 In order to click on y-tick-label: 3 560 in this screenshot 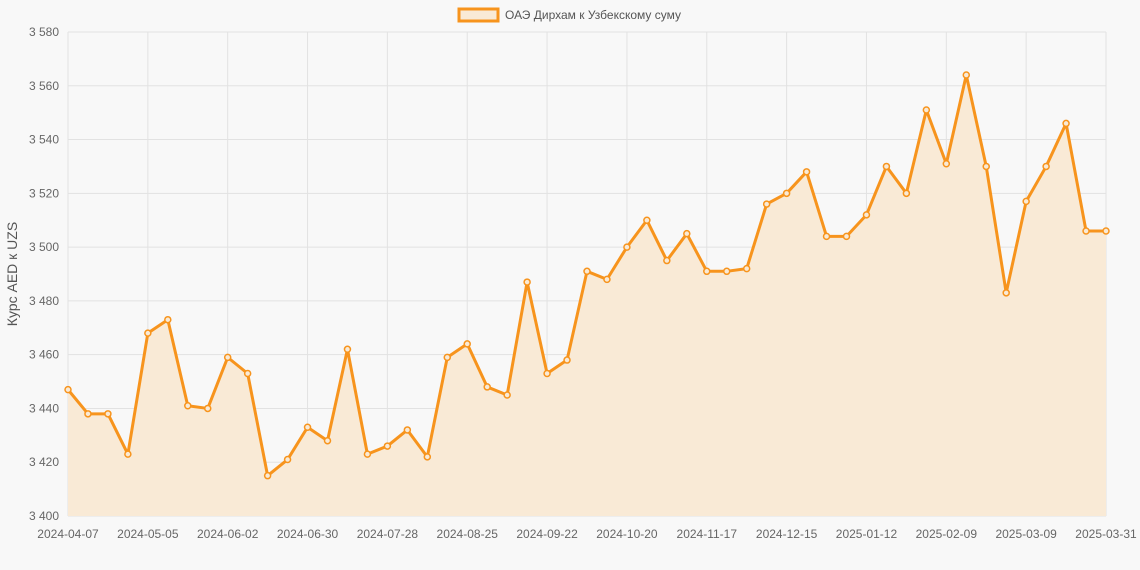, I will do `click(44, 86)`.